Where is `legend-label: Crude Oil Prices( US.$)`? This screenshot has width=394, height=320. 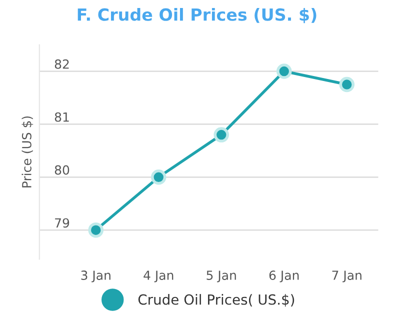 legend-label: Crude Oil Prices( US.$) is located at coordinates (216, 300).